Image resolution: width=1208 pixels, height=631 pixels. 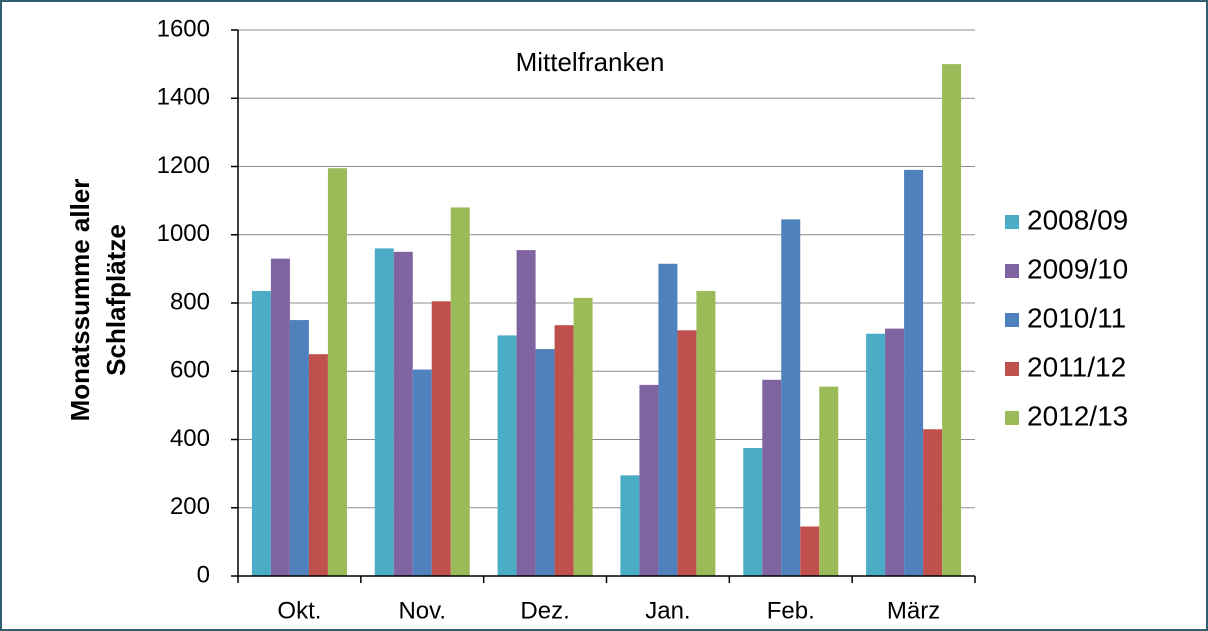 What do you see at coordinates (1077, 268) in the screenshot?
I see `legend-label: 2009/10` at bounding box center [1077, 268].